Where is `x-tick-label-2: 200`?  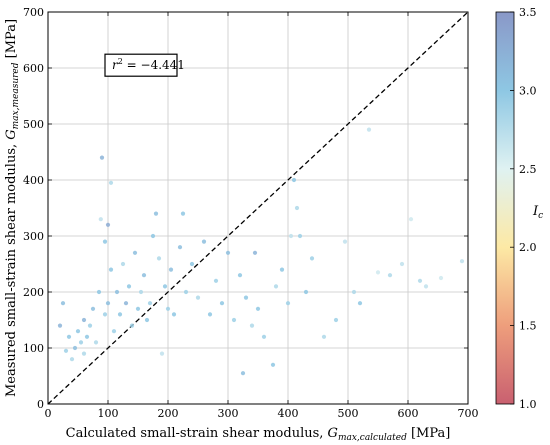 x-tick-label-2: 200 is located at coordinates (168, 413).